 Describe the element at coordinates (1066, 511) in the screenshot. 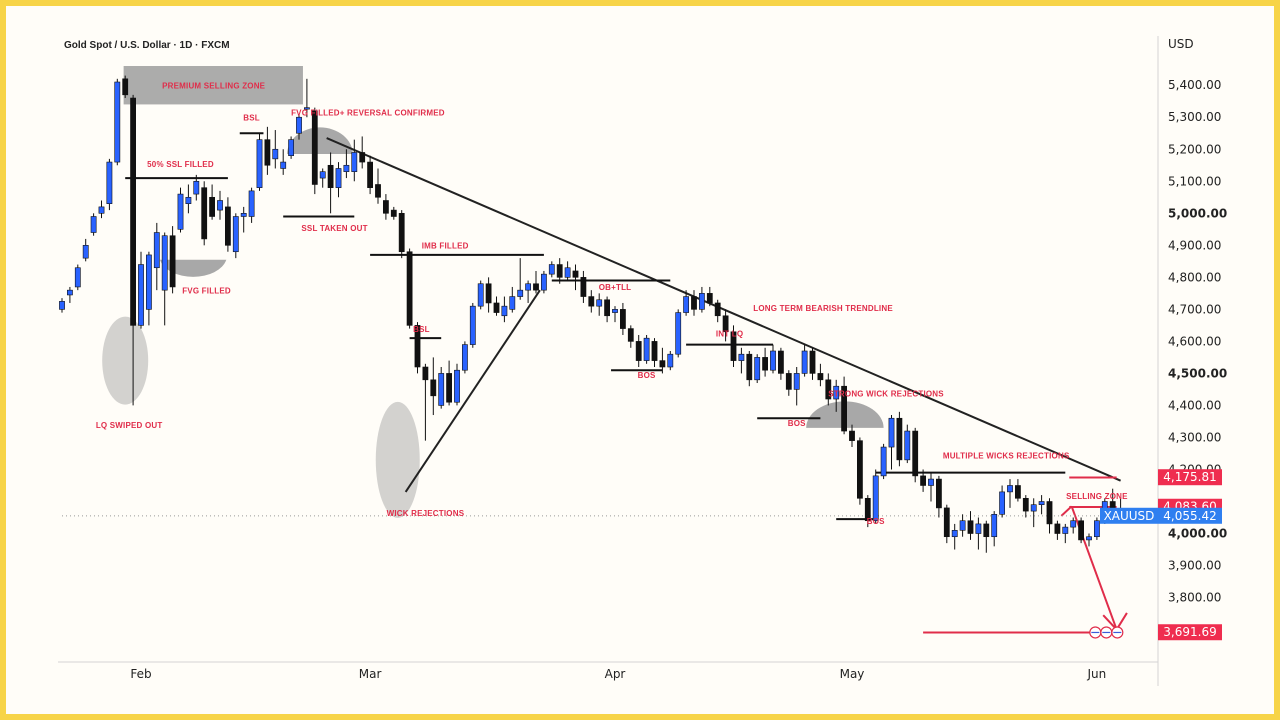

I see `arrow-stem-top` at that location.